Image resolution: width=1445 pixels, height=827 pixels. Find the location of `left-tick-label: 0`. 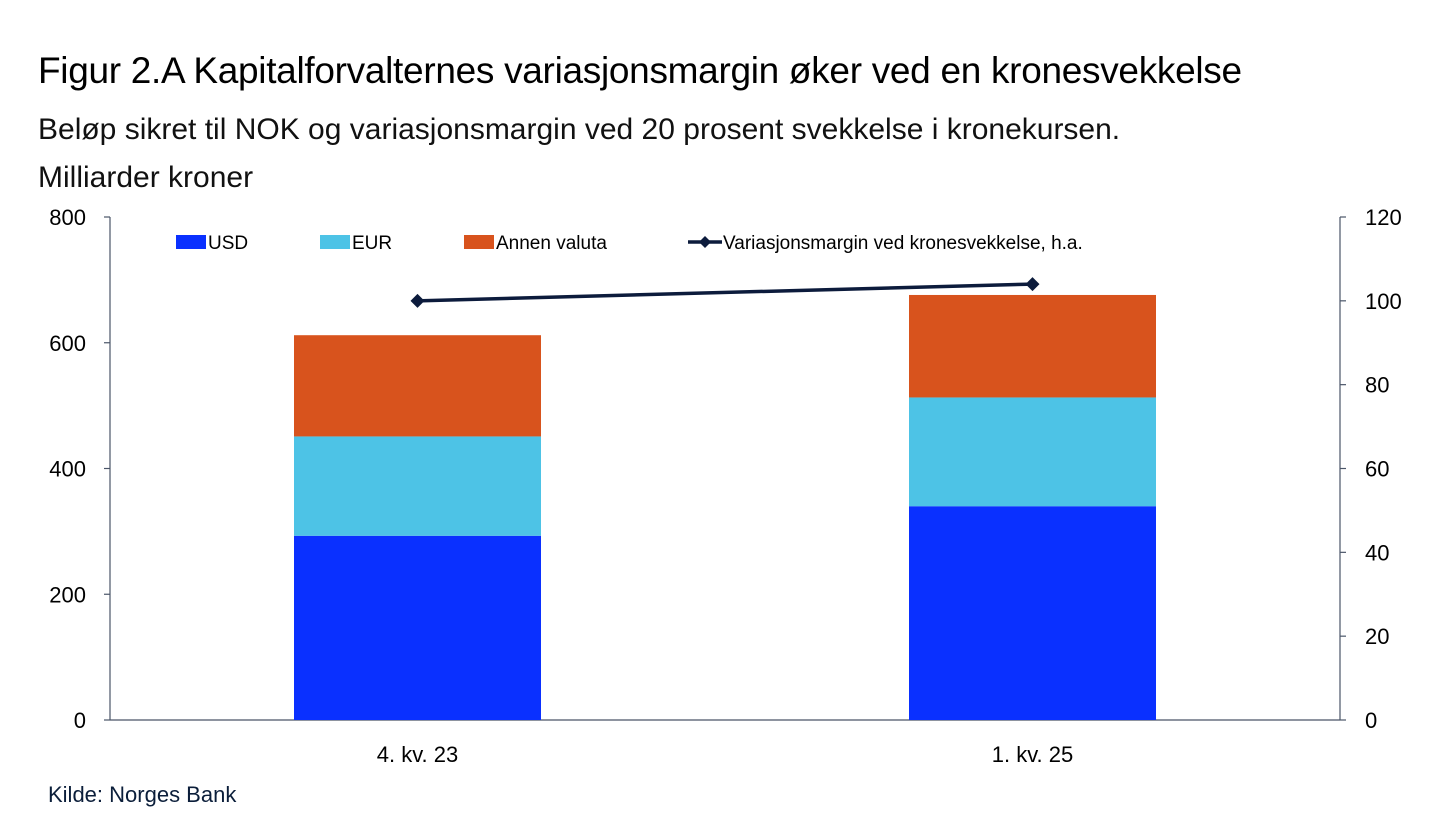

left-tick-label: 0 is located at coordinates (80, 720).